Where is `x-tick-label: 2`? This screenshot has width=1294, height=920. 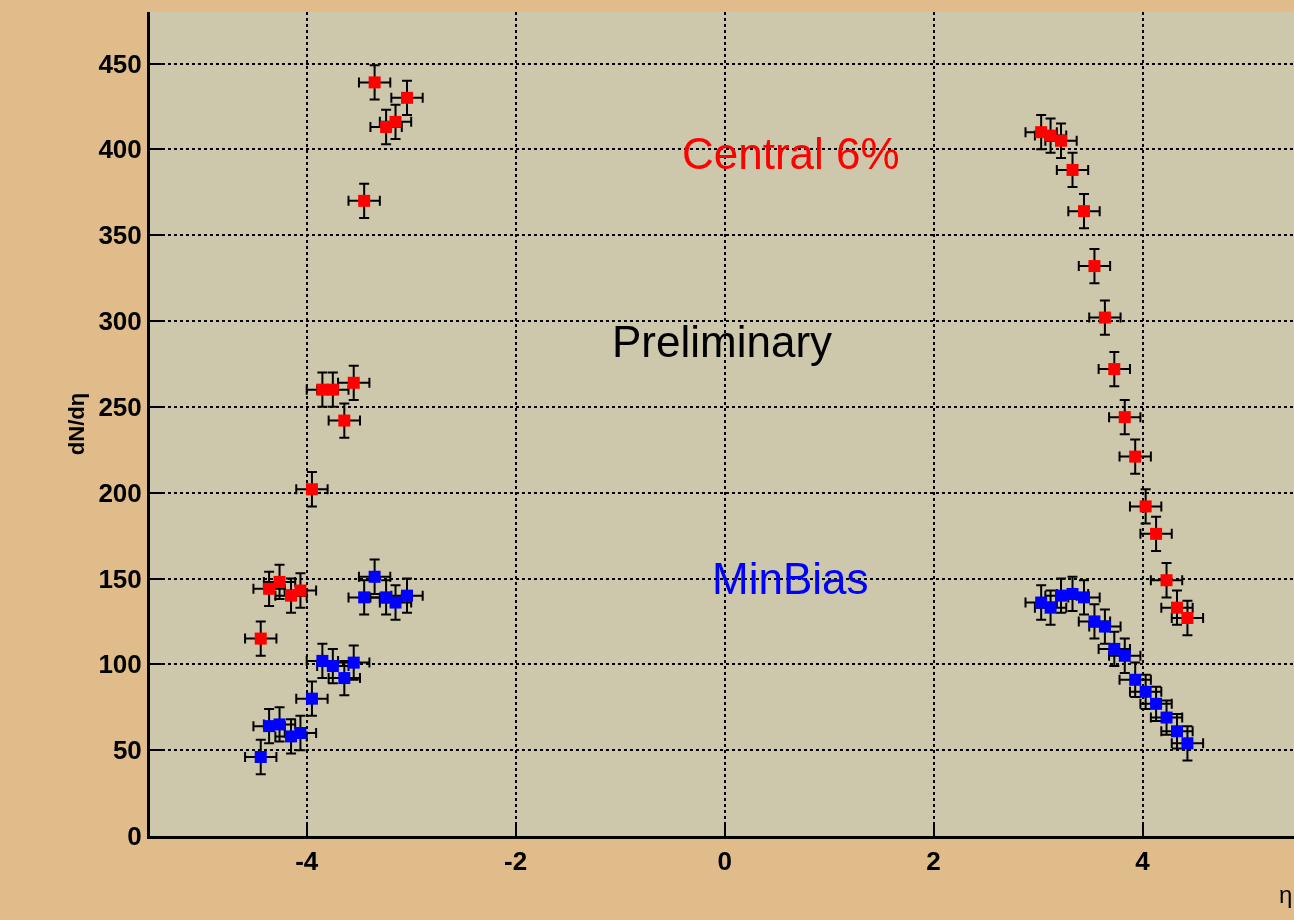
x-tick-label: 2 is located at coordinates (933, 861).